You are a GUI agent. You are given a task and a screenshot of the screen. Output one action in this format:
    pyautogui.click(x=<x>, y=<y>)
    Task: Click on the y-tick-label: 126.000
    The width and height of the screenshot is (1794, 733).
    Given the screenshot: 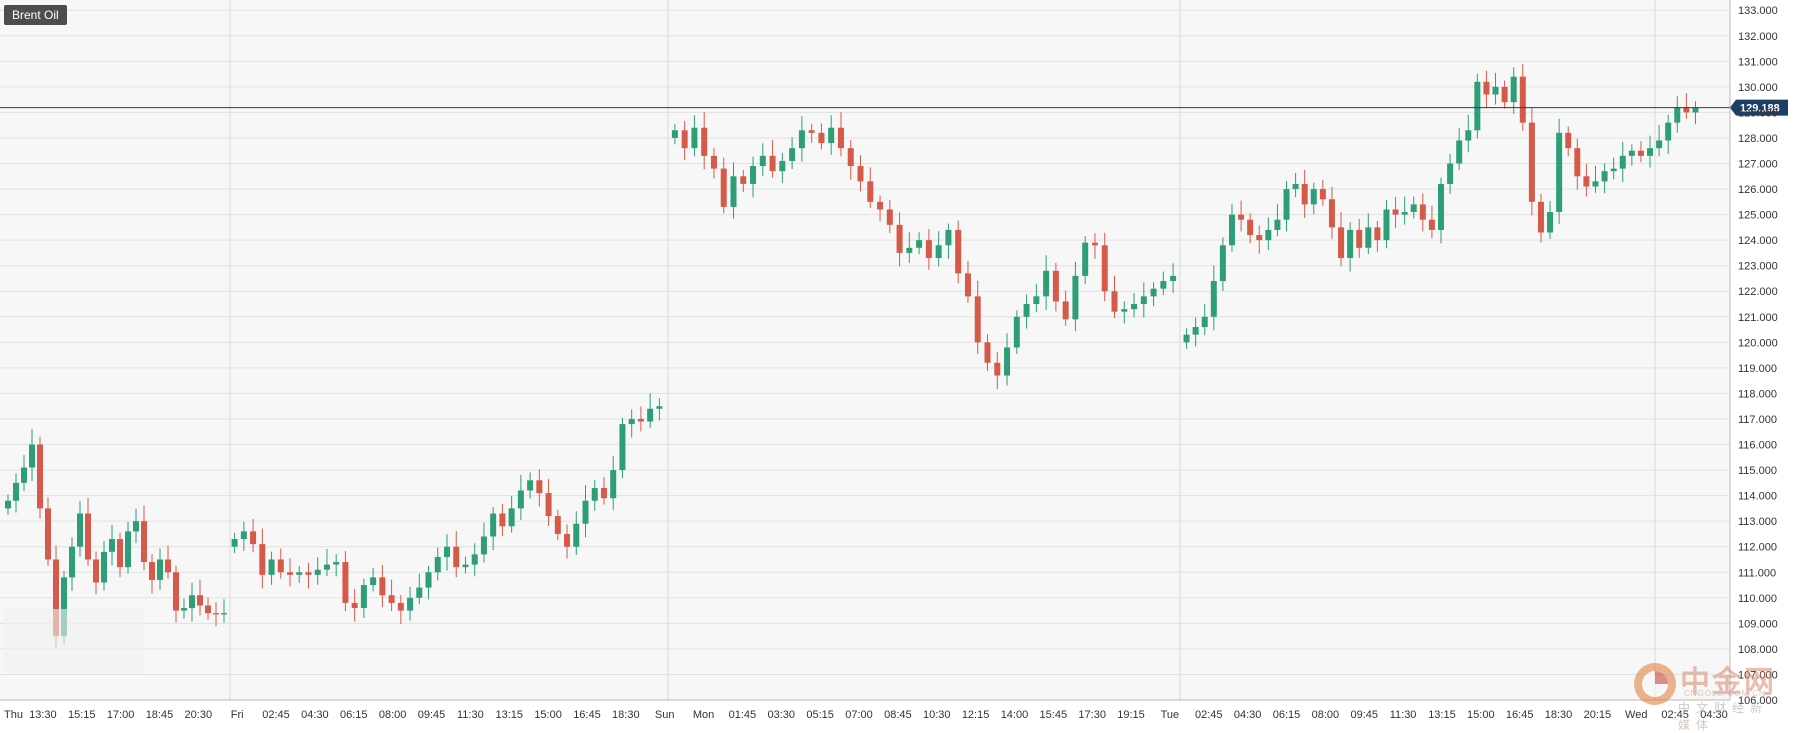 What is the action you would take?
    pyautogui.click(x=1758, y=190)
    